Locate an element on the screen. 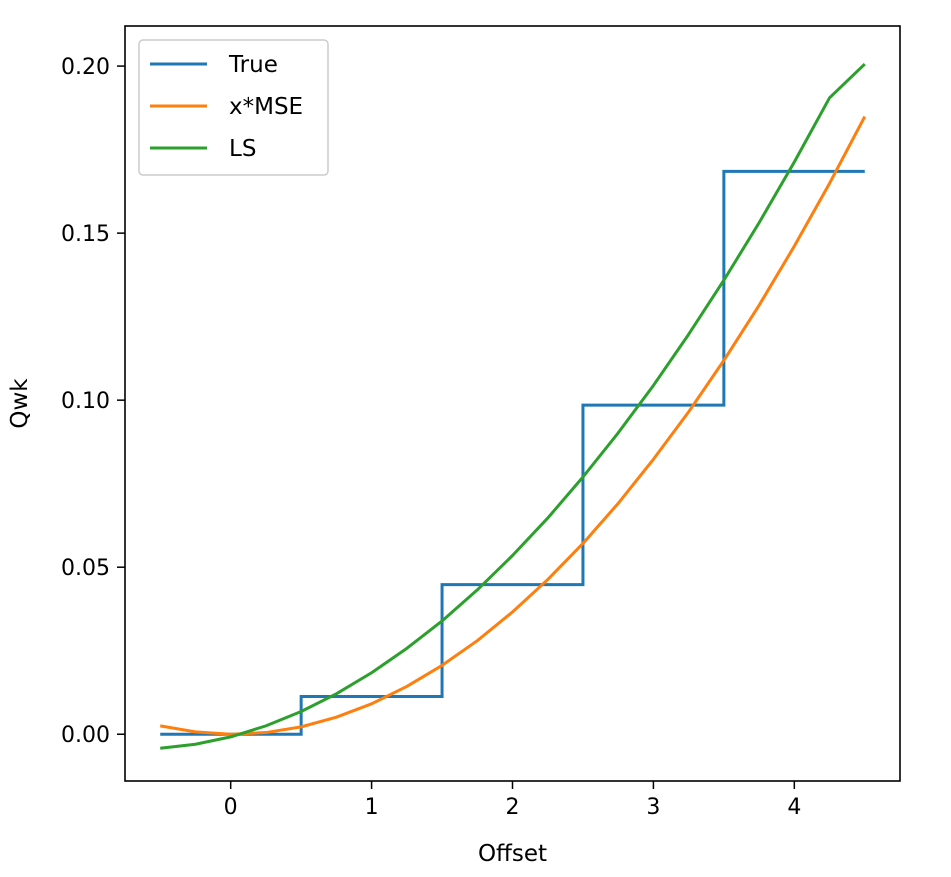 Image resolution: width=951 pixels, height=877 pixels. y-axis: 0.00 0.05 0.10 0.15 0.20 is located at coordinates (93, 401).